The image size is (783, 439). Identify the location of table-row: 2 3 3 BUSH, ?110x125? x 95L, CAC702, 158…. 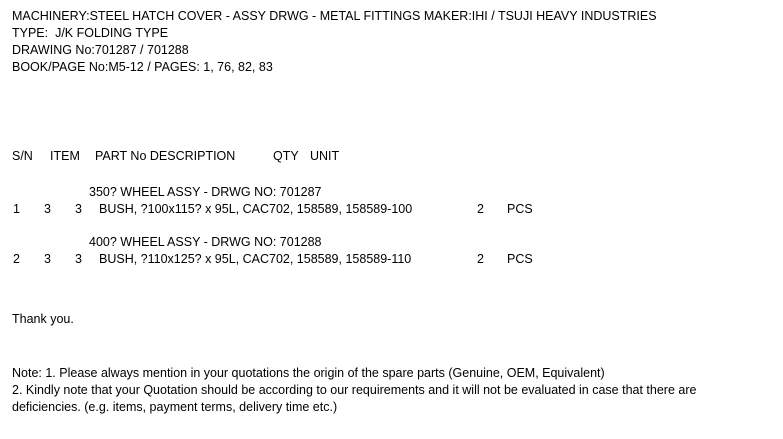
(391, 259).